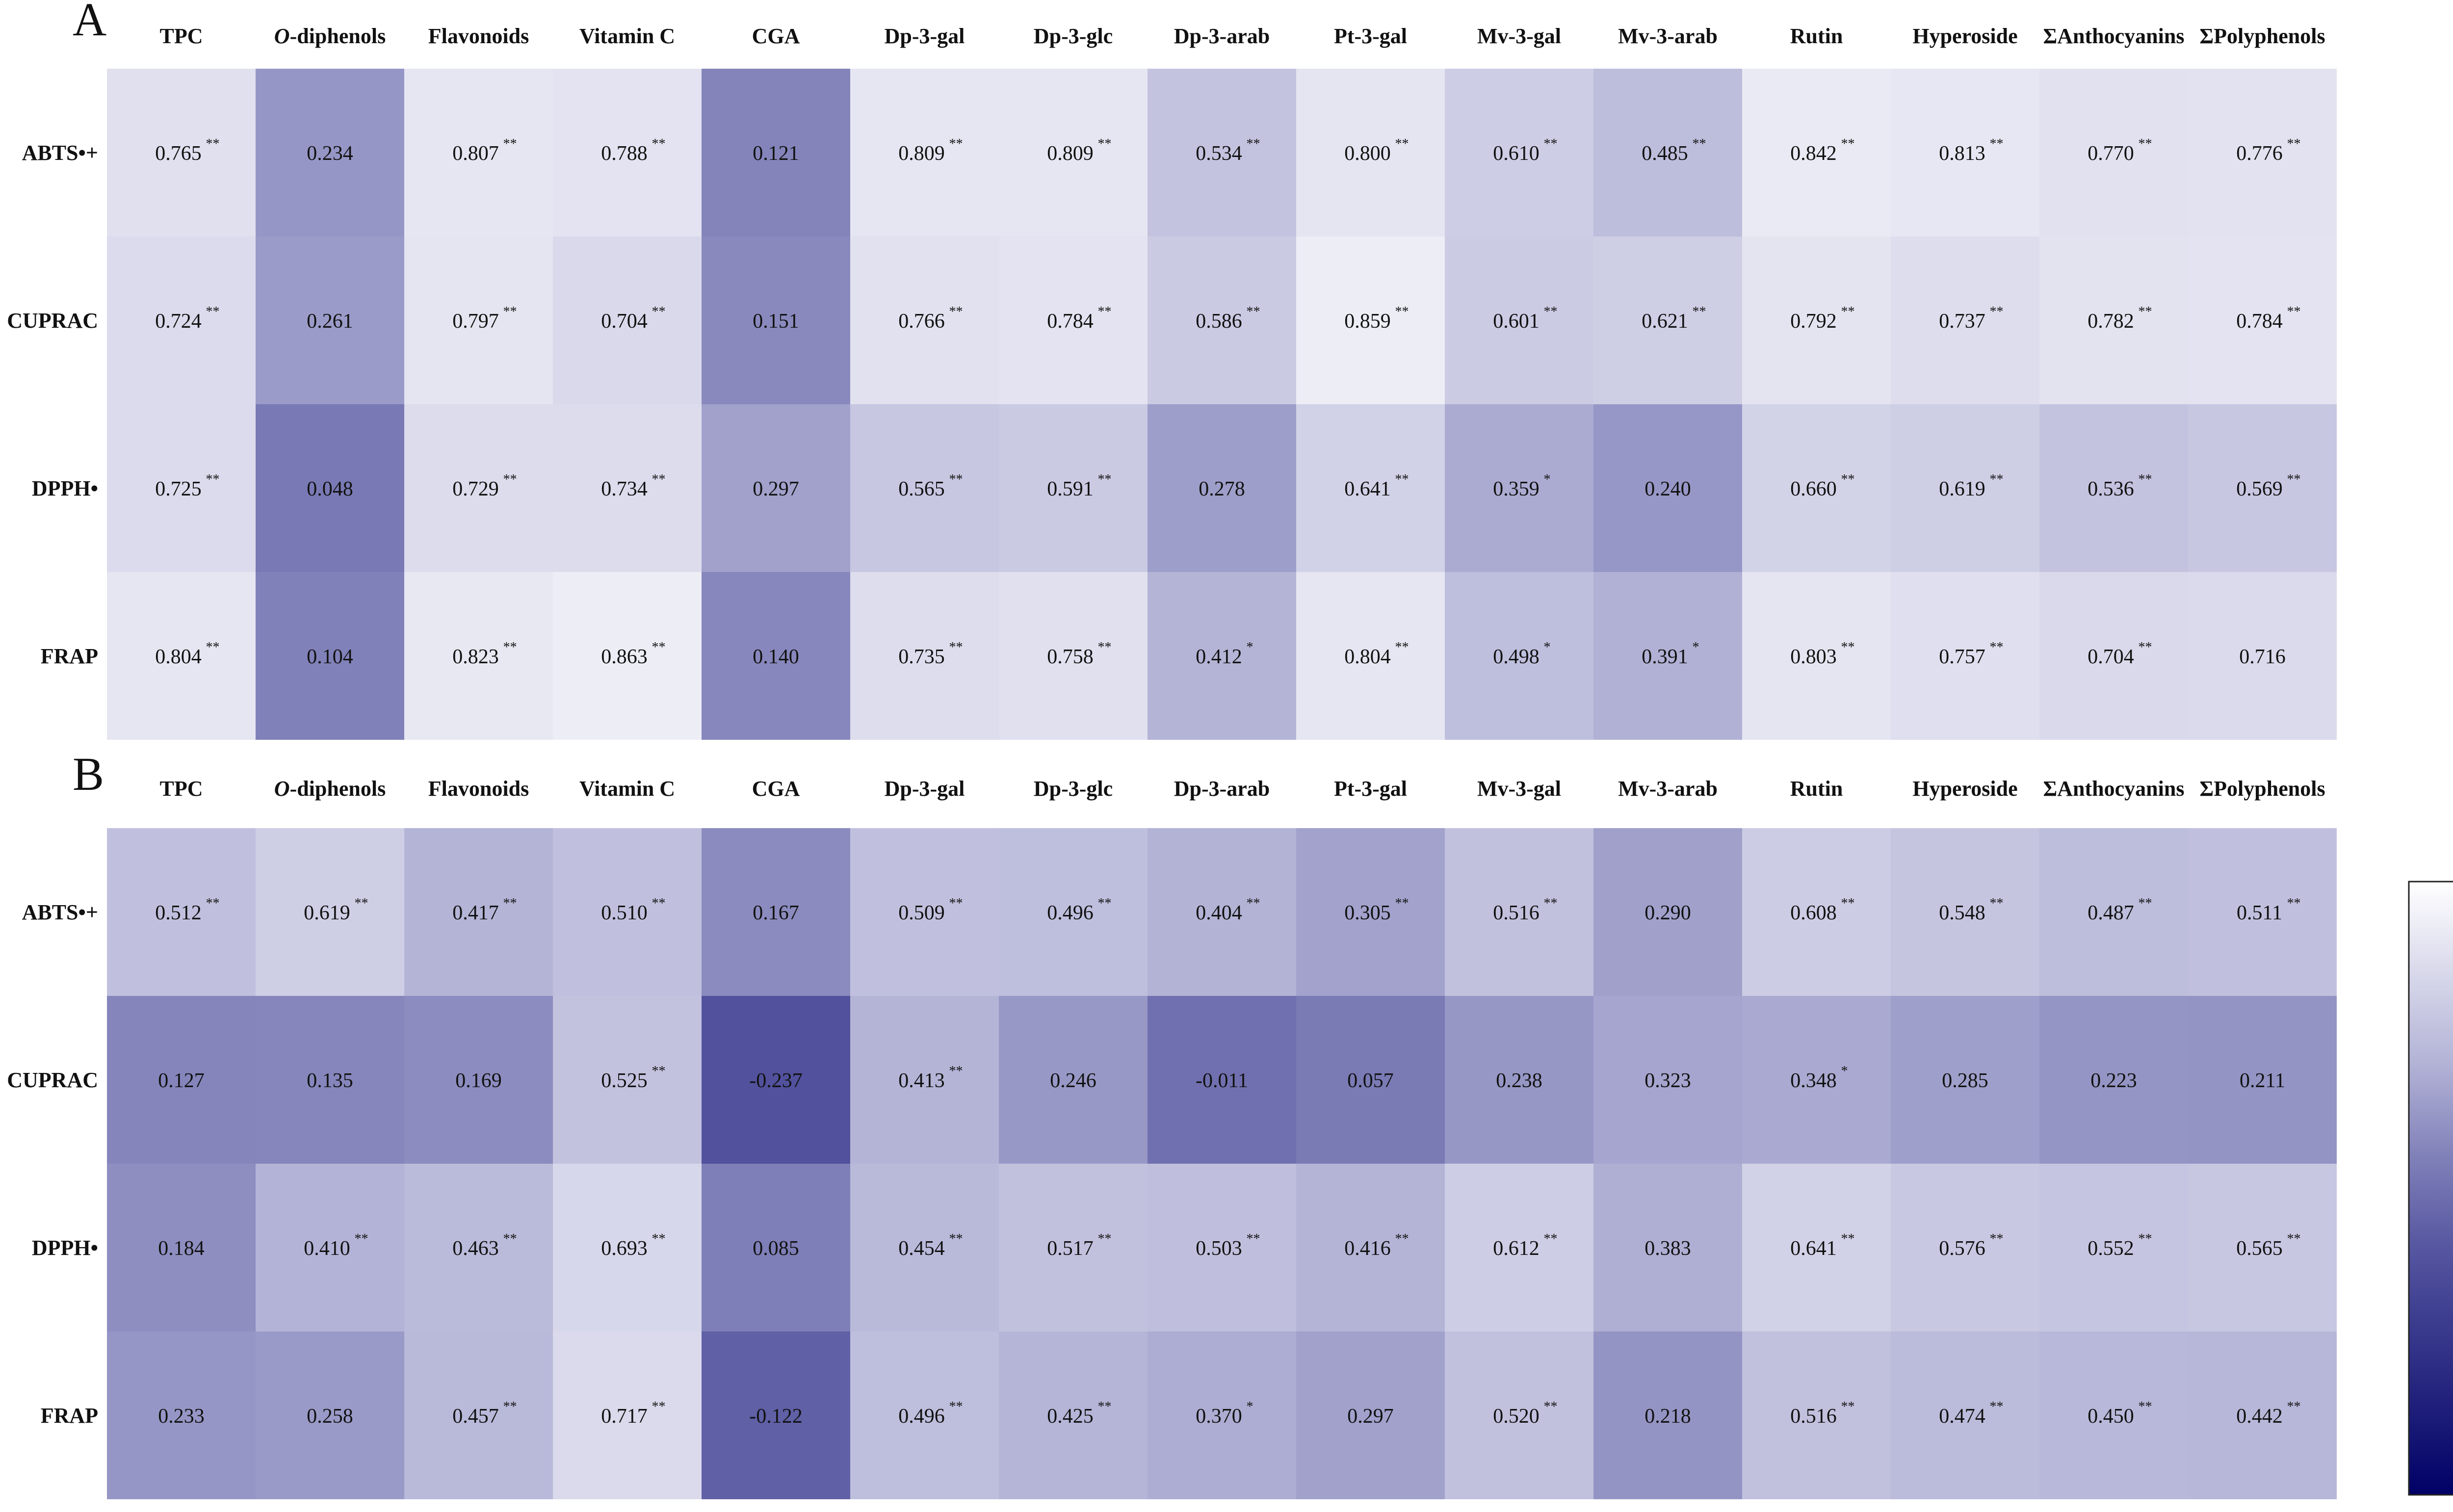 The width and height of the screenshot is (2453, 1512). What do you see at coordinates (1516, 322) in the screenshot?
I see `cell-value-label: 0.601` at bounding box center [1516, 322].